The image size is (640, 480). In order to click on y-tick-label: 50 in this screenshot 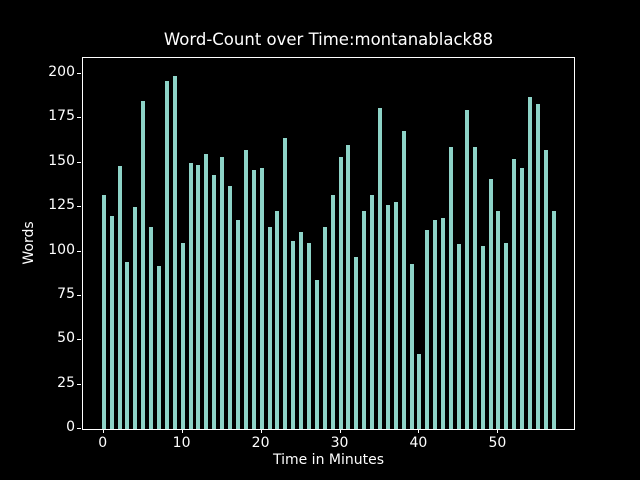, I will do `click(66, 338)`.